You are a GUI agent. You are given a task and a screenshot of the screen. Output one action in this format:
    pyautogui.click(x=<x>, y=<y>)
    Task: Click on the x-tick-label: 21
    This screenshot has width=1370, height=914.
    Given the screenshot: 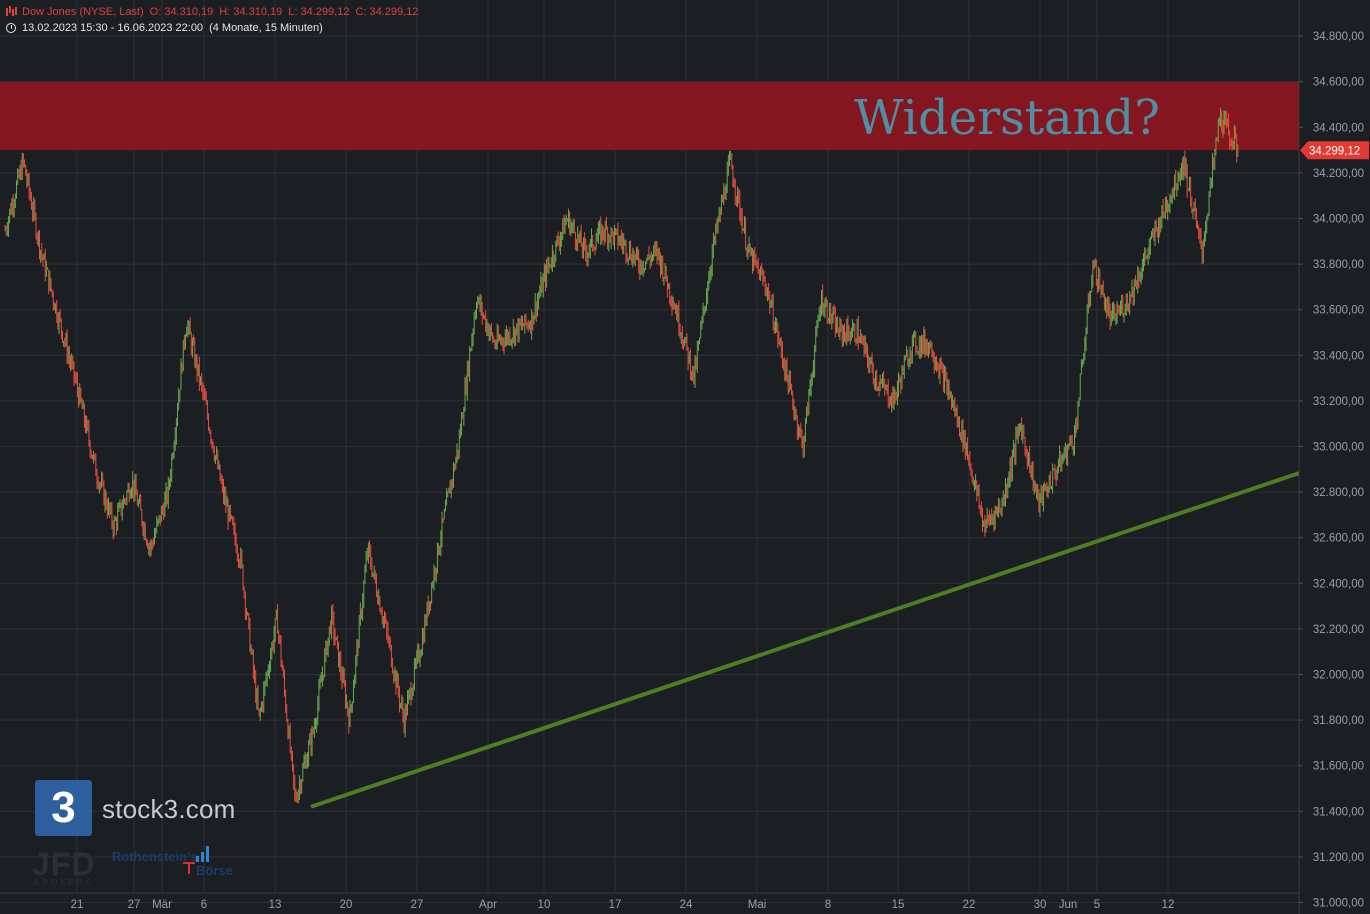 What is the action you would take?
    pyautogui.click(x=77, y=905)
    